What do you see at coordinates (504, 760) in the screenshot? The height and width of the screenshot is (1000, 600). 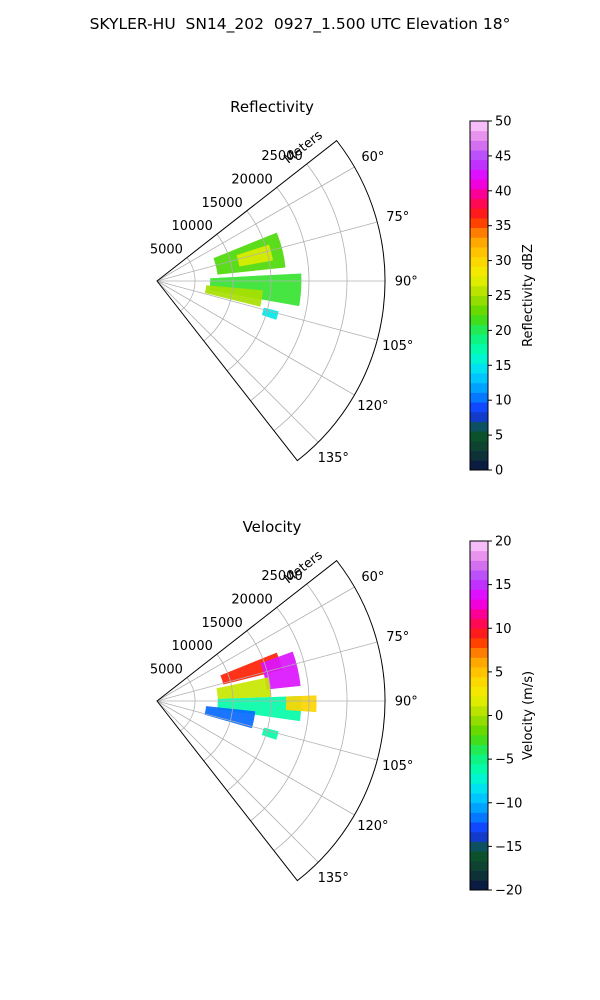 I see `colorbar-tick-label-4: −5` at bounding box center [504, 760].